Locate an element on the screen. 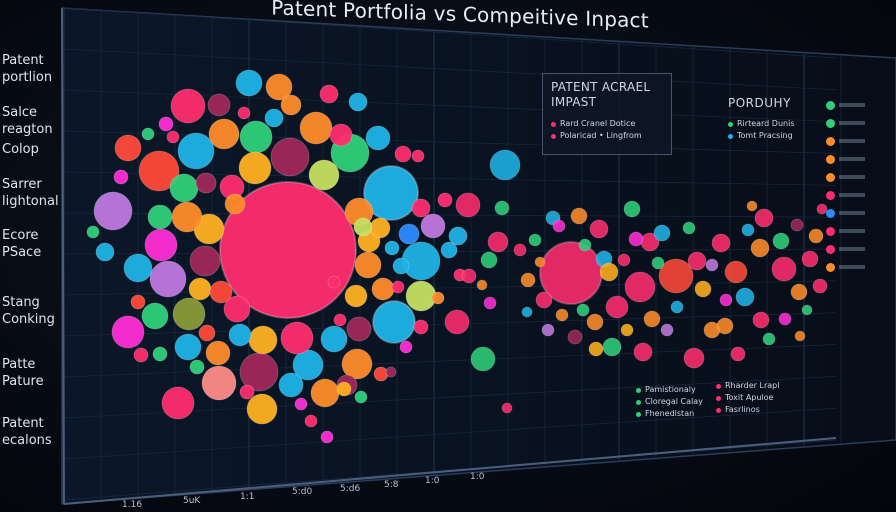 Image resolution: width=896 pixels, height=512 pixels. y-label-7: Patte Pature is located at coordinates (23, 373).